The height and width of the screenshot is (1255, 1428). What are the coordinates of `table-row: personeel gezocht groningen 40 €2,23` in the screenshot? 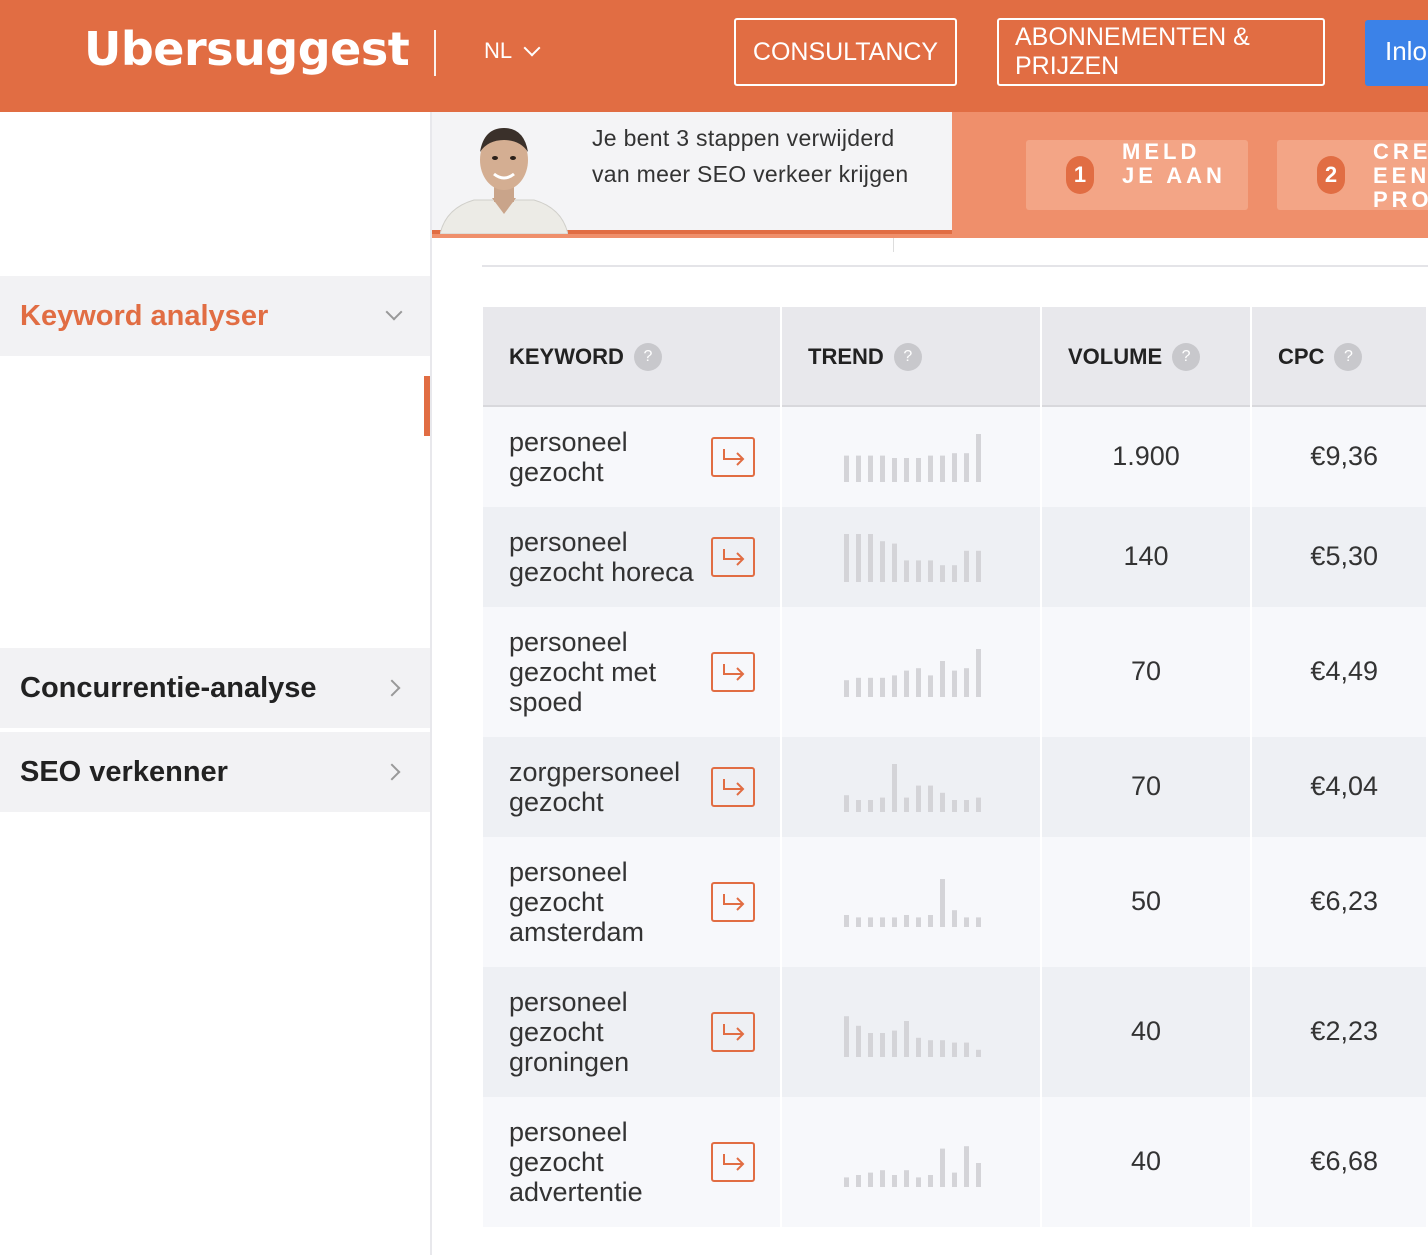 It's located at (955, 1032).